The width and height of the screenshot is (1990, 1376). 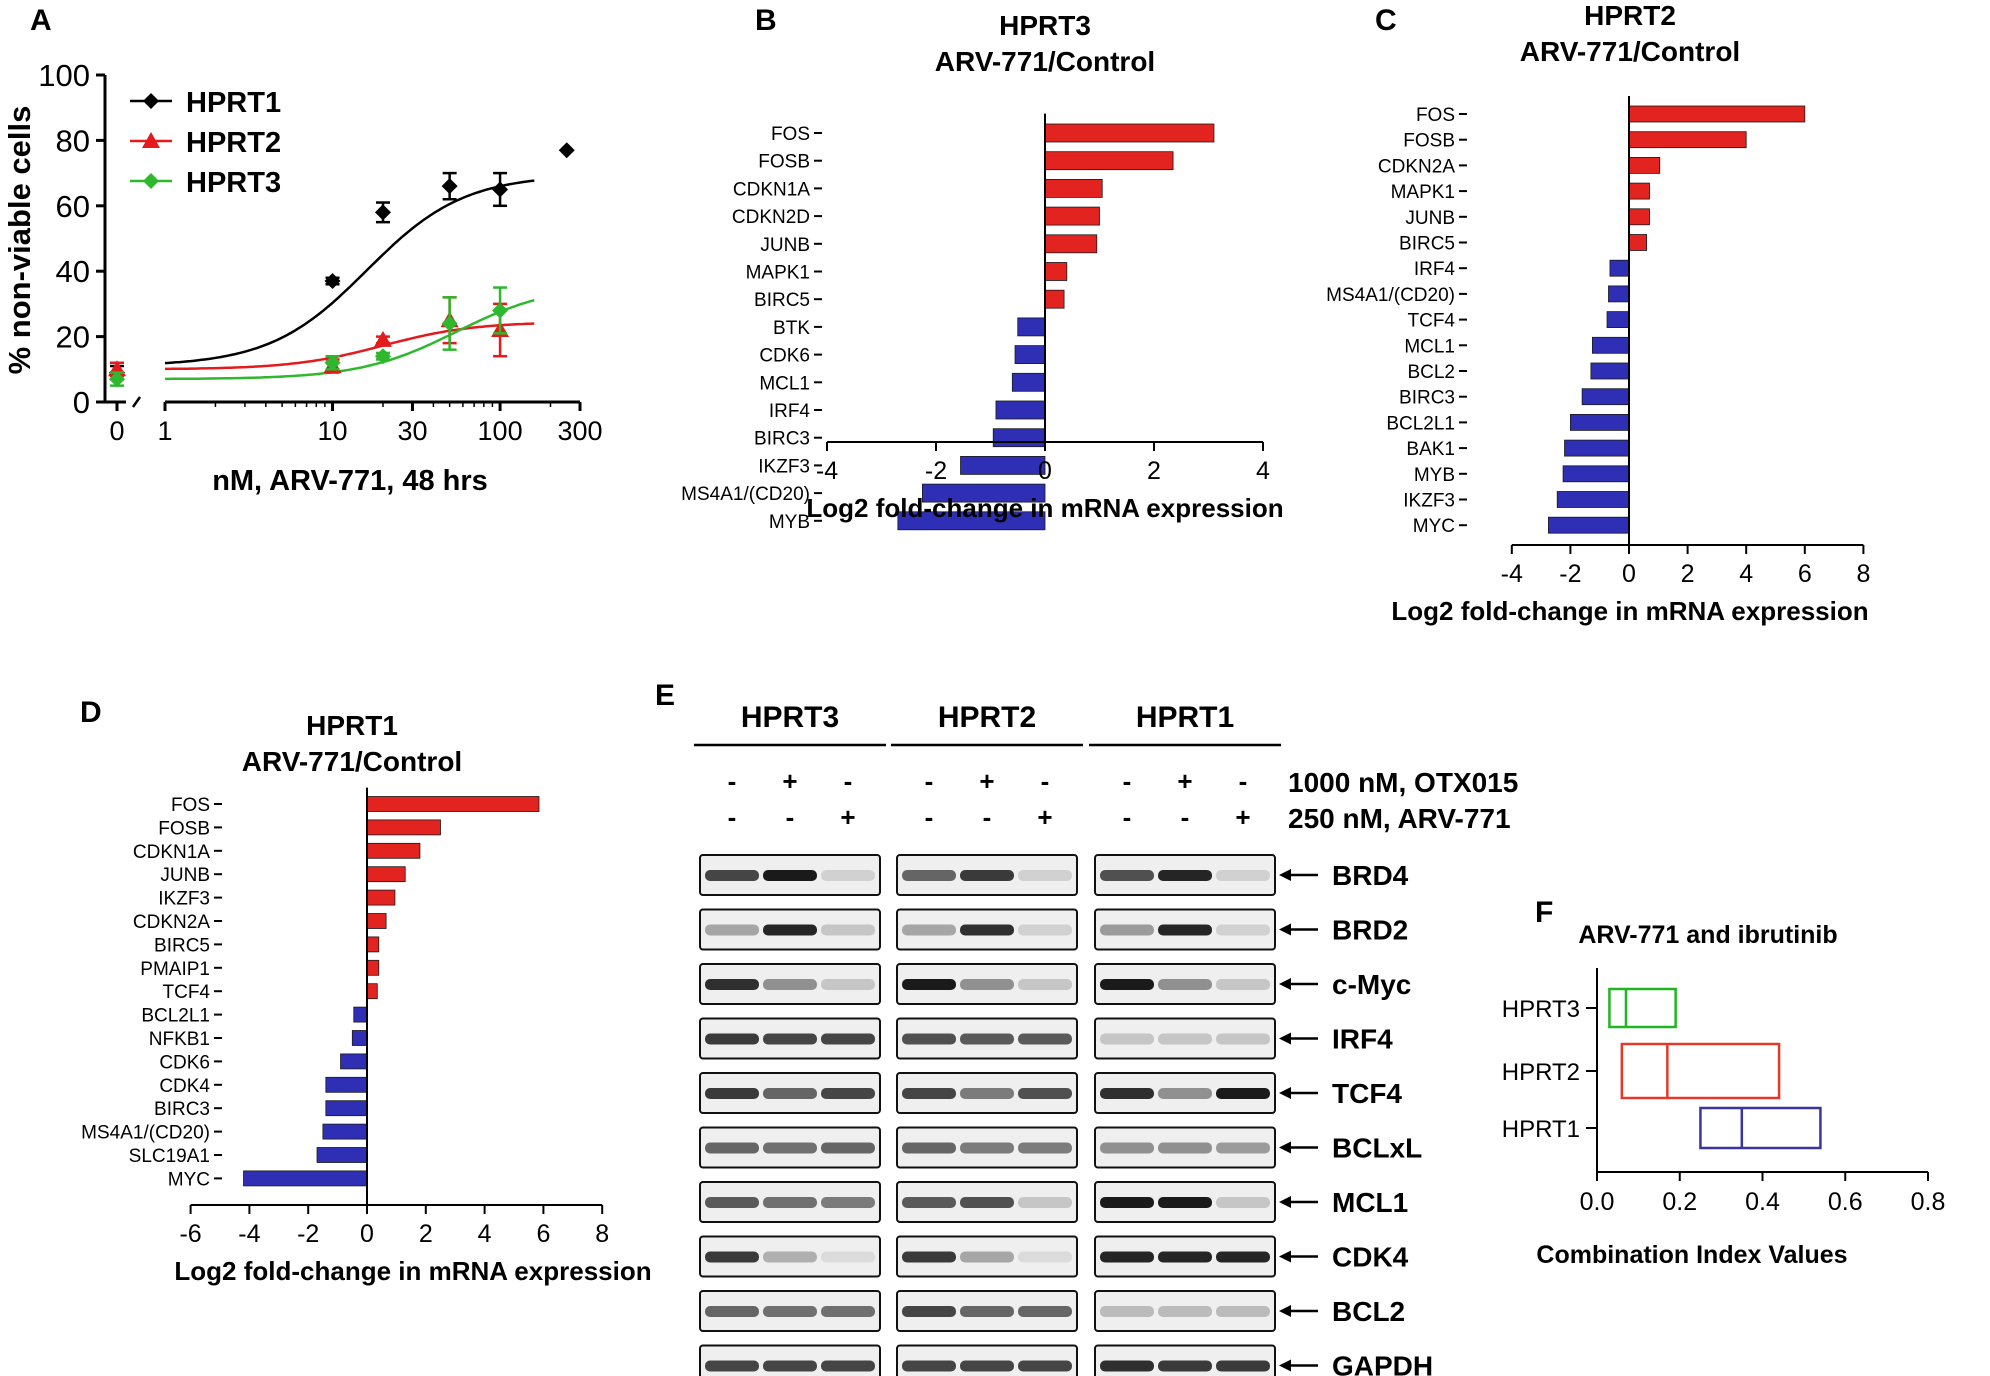 What do you see at coordinates (412, 431) in the screenshot?
I see `x-tick-label: 30` at bounding box center [412, 431].